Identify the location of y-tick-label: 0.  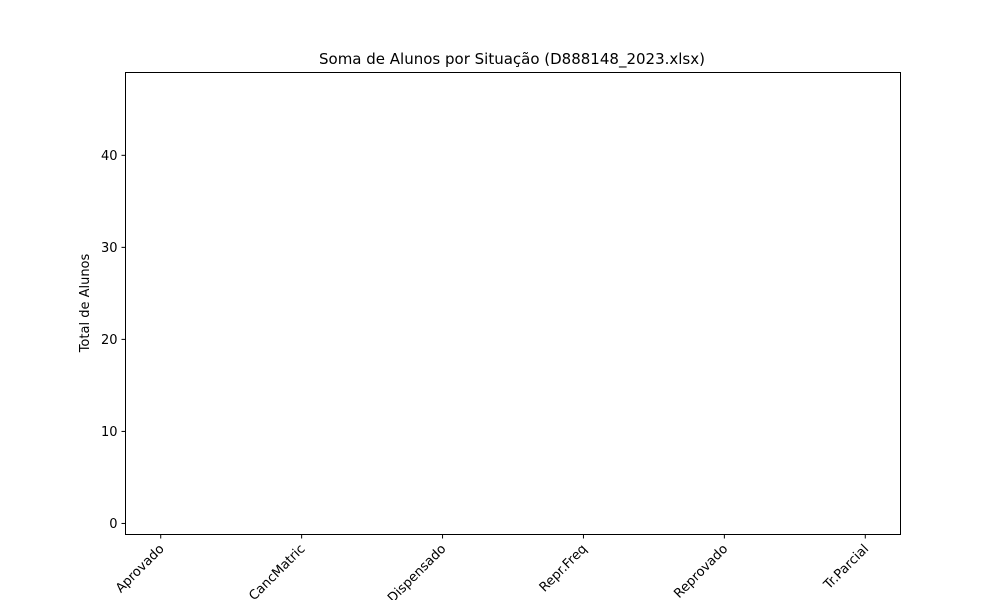
(113, 524).